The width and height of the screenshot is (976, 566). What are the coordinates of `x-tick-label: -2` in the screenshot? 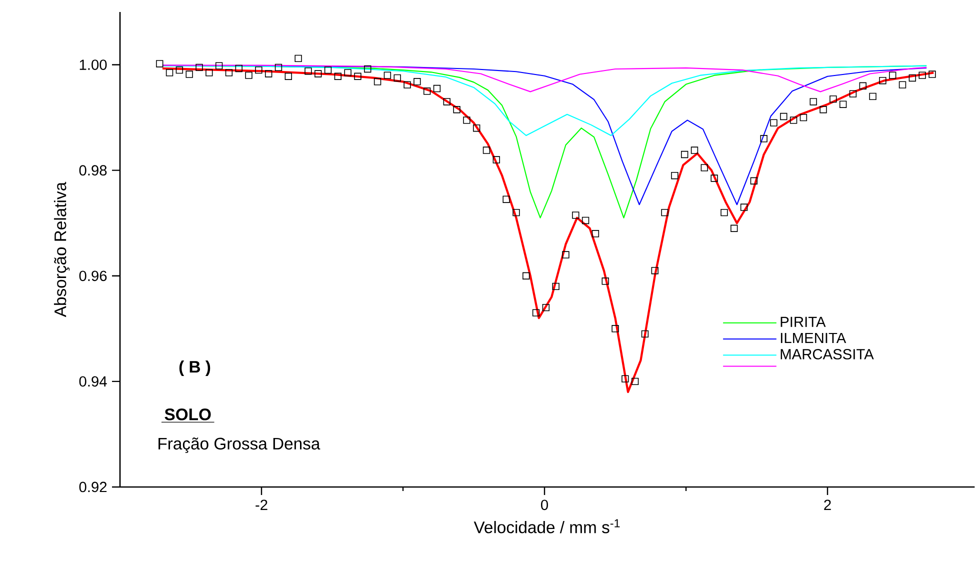 It's located at (262, 505).